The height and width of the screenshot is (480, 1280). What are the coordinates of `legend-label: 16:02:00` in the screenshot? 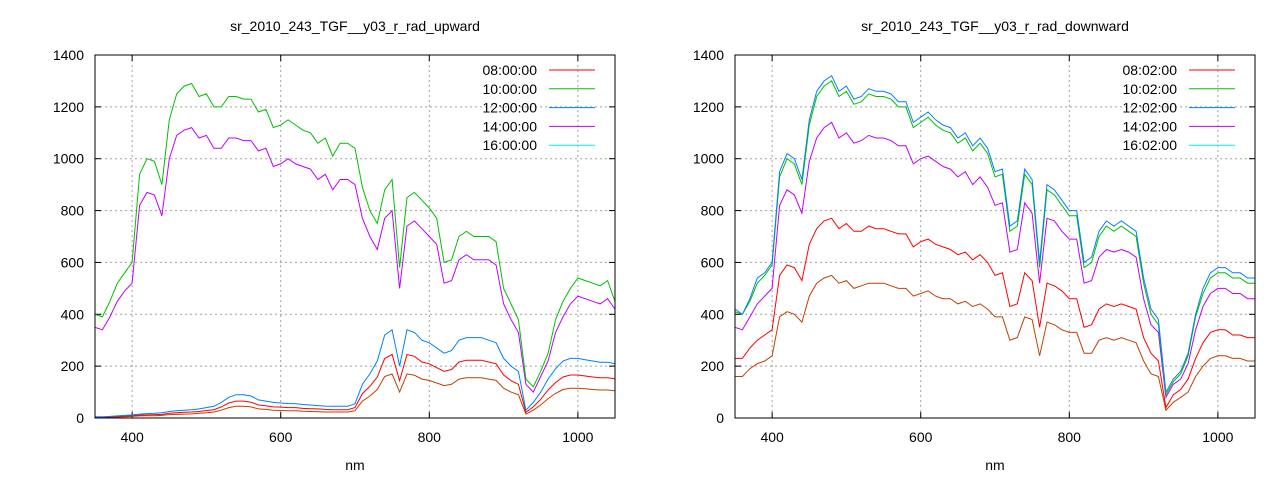 It's located at (1150, 145).